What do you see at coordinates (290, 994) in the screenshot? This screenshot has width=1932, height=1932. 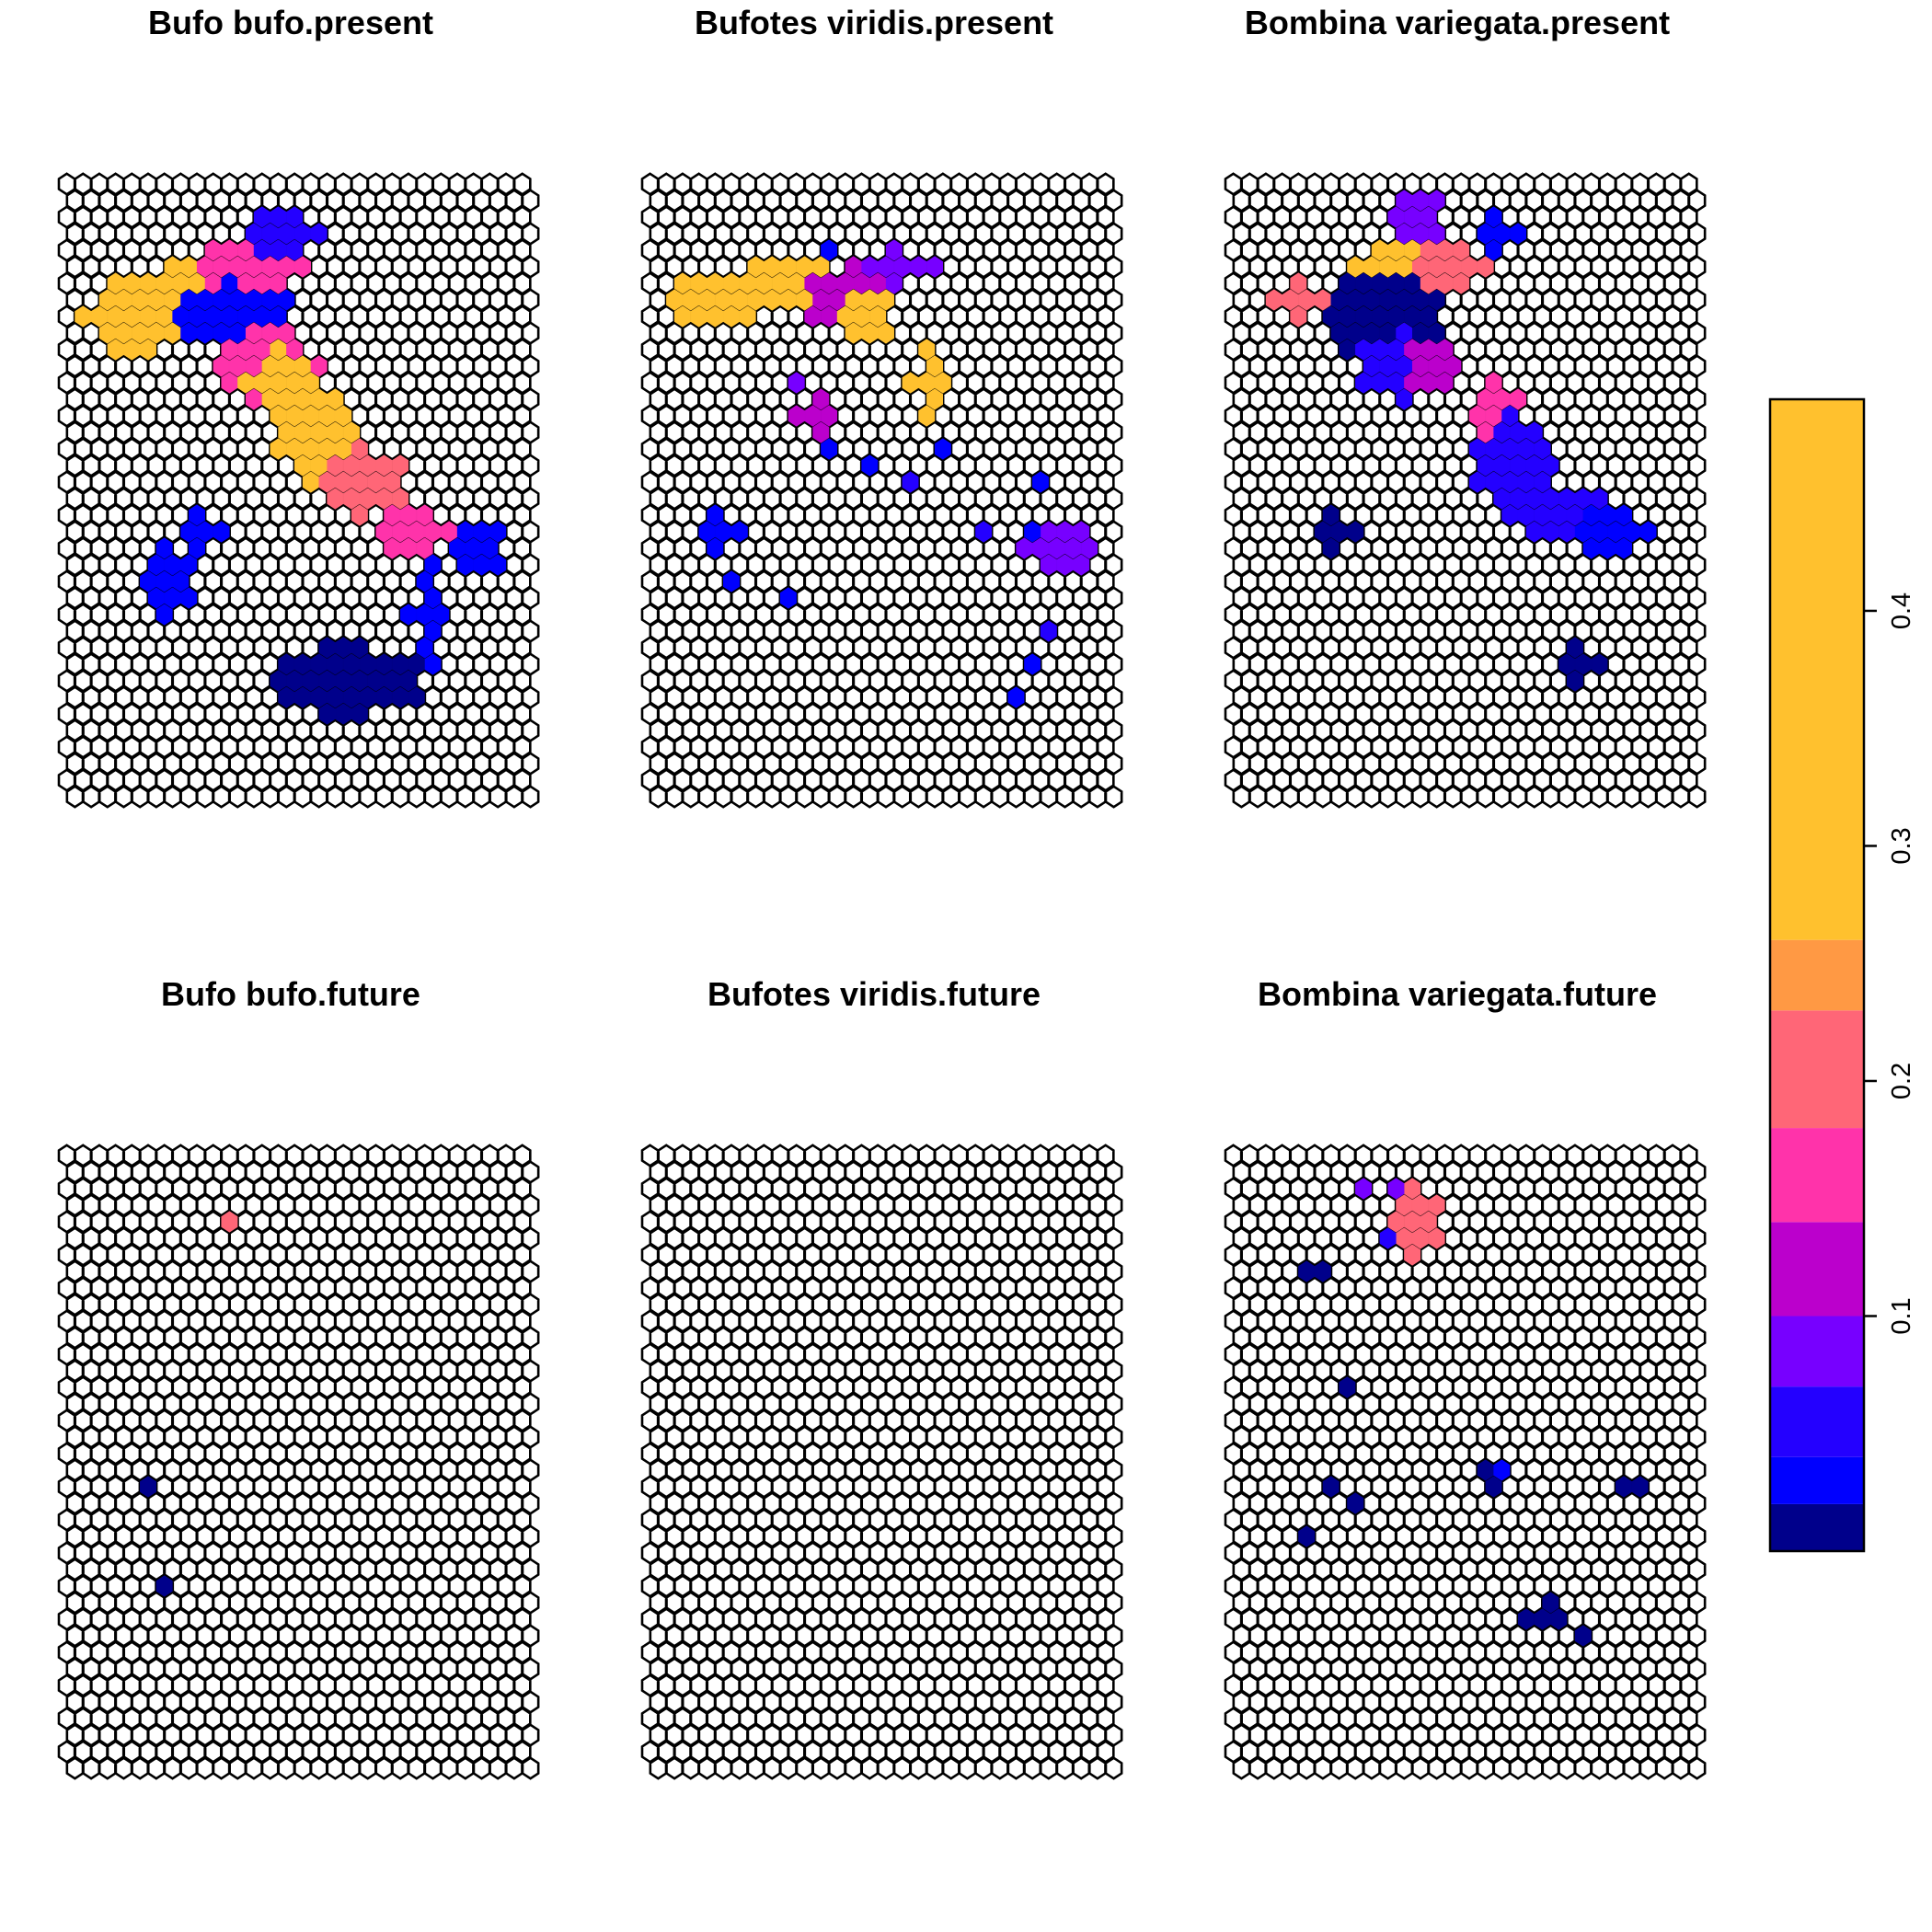 I see `panel-title: Bufo bufo.future` at bounding box center [290, 994].